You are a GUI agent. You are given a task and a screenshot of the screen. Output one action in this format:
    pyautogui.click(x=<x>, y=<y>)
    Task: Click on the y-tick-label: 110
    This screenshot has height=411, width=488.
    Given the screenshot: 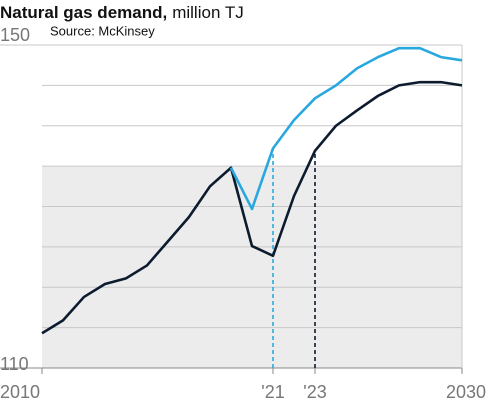 What is the action you would take?
    pyautogui.click(x=14, y=364)
    